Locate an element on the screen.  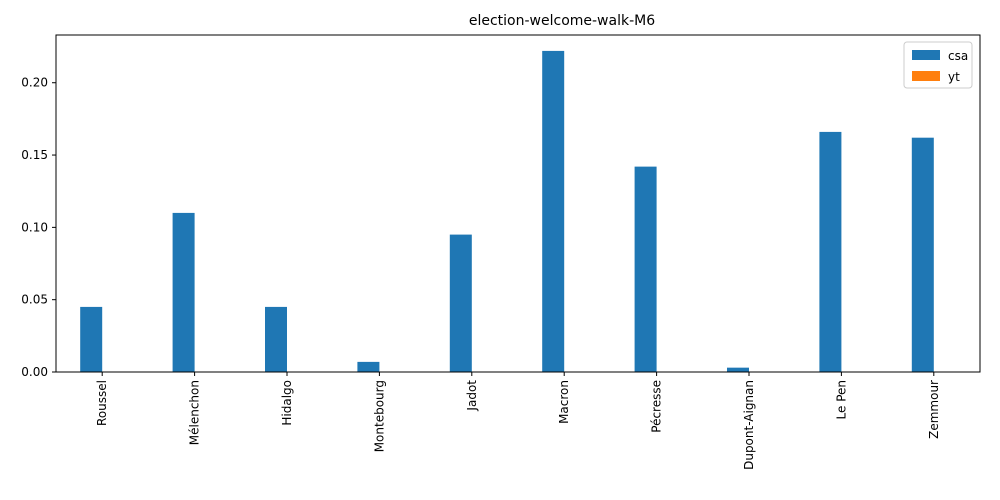
legend-label-yt: yt is located at coordinates (954, 77).